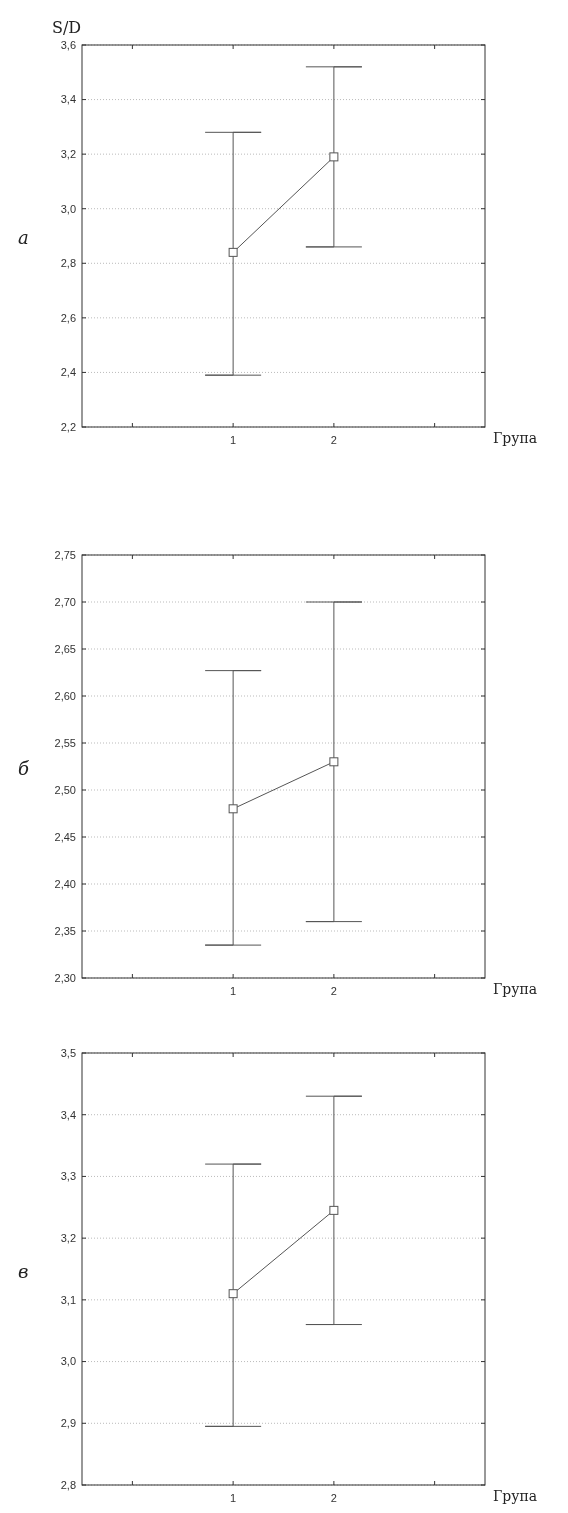  What do you see at coordinates (65, 789) in the screenshot?
I see `y-tick-label: 2,50` at bounding box center [65, 789].